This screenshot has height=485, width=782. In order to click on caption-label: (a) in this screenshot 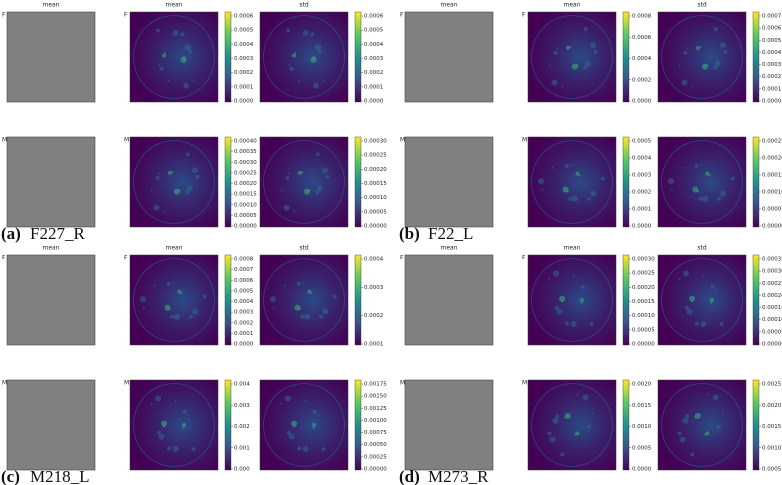, I will do `click(11, 233)`.